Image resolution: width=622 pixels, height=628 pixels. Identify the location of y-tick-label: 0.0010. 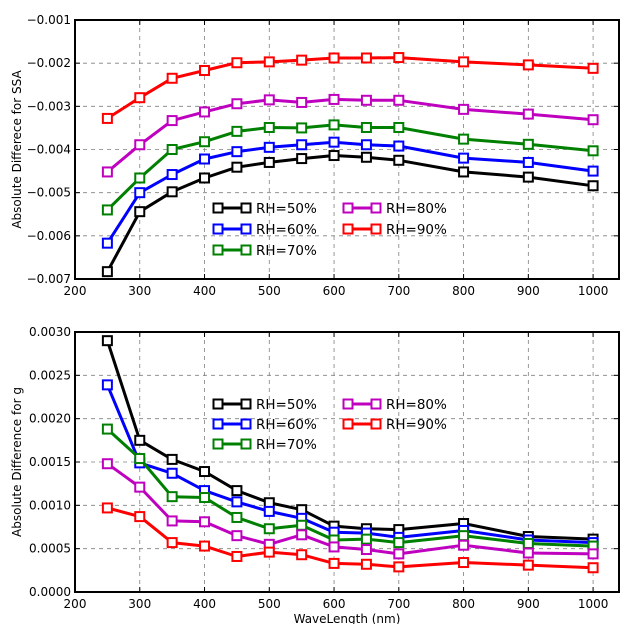
(50, 505).